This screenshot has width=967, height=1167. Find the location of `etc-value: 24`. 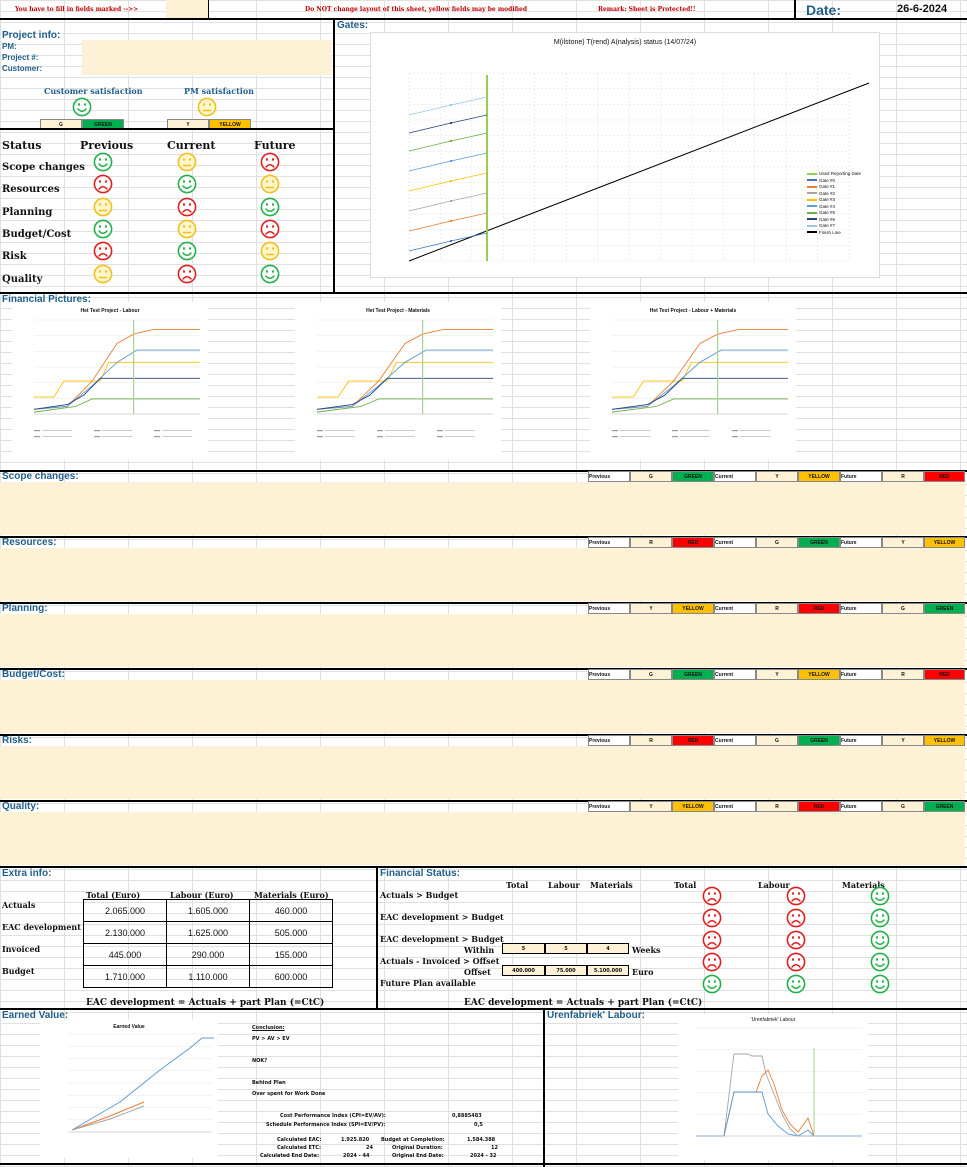

etc-value: 24 is located at coordinates (369, 1148).